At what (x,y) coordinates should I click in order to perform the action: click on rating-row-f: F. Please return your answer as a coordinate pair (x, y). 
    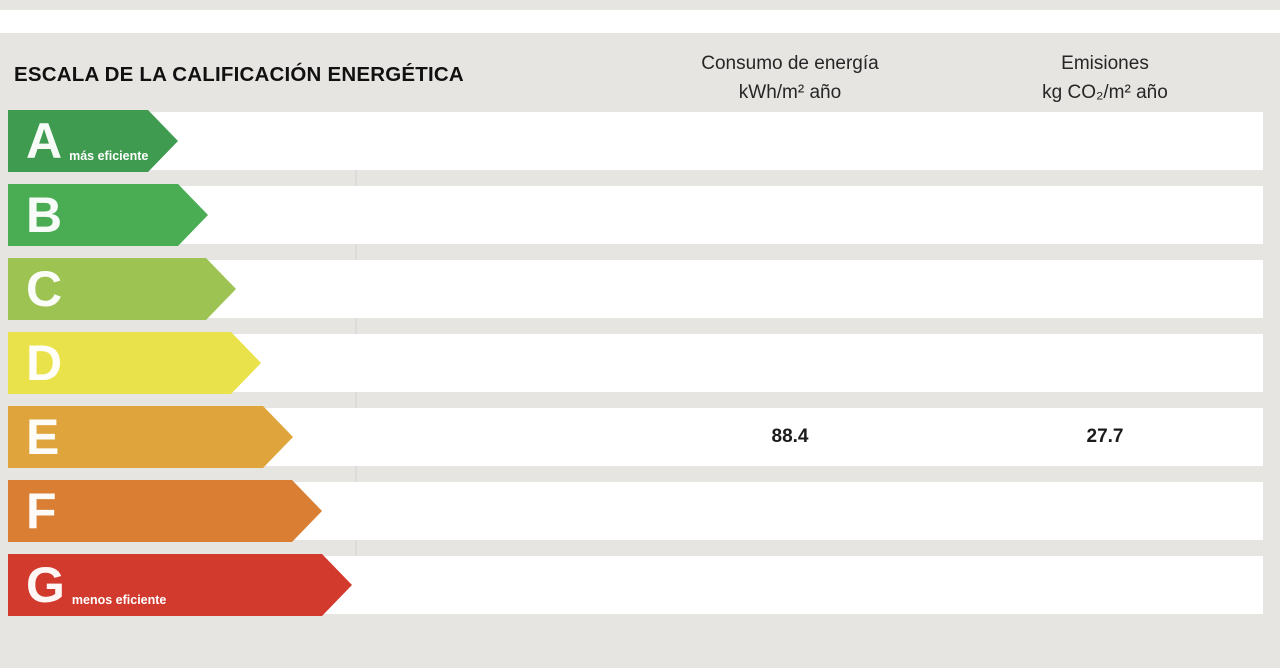
    Looking at the image, I should click on (635, 511).